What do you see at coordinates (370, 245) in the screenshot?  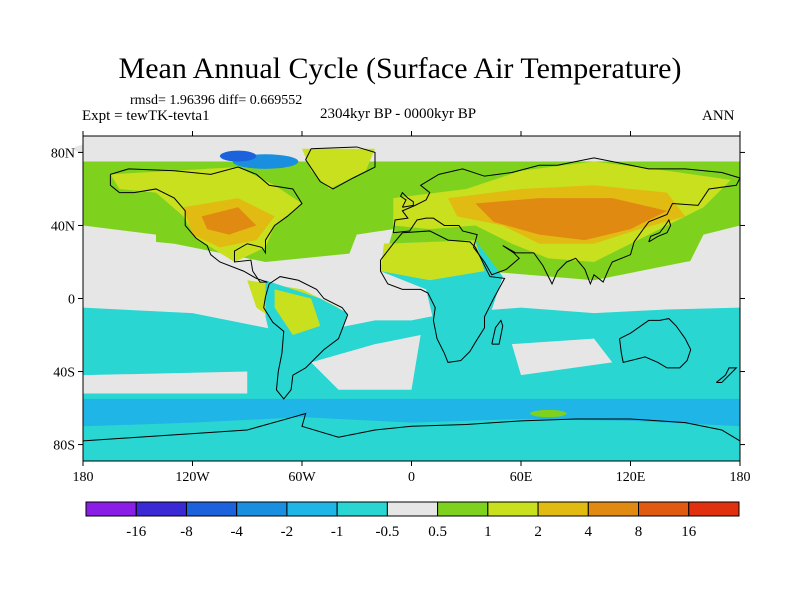 I see `mid-atlantic-light` at bounding box center [370, 245].